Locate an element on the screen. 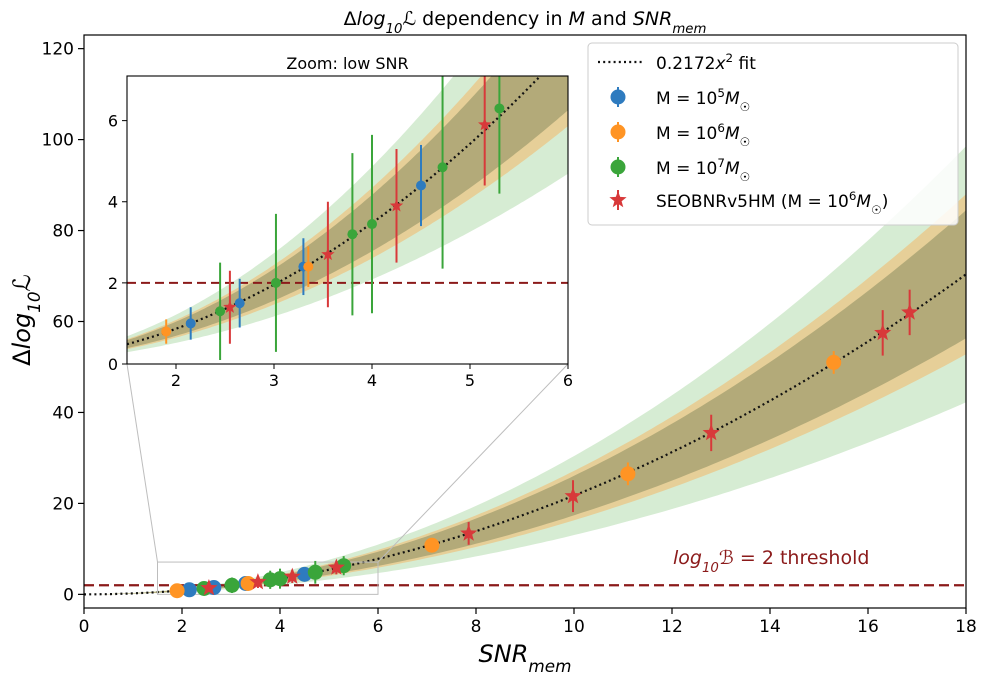 This screenshot has height=676, width=996. y-tick-label: 20 is located at coordinates (63, 504).